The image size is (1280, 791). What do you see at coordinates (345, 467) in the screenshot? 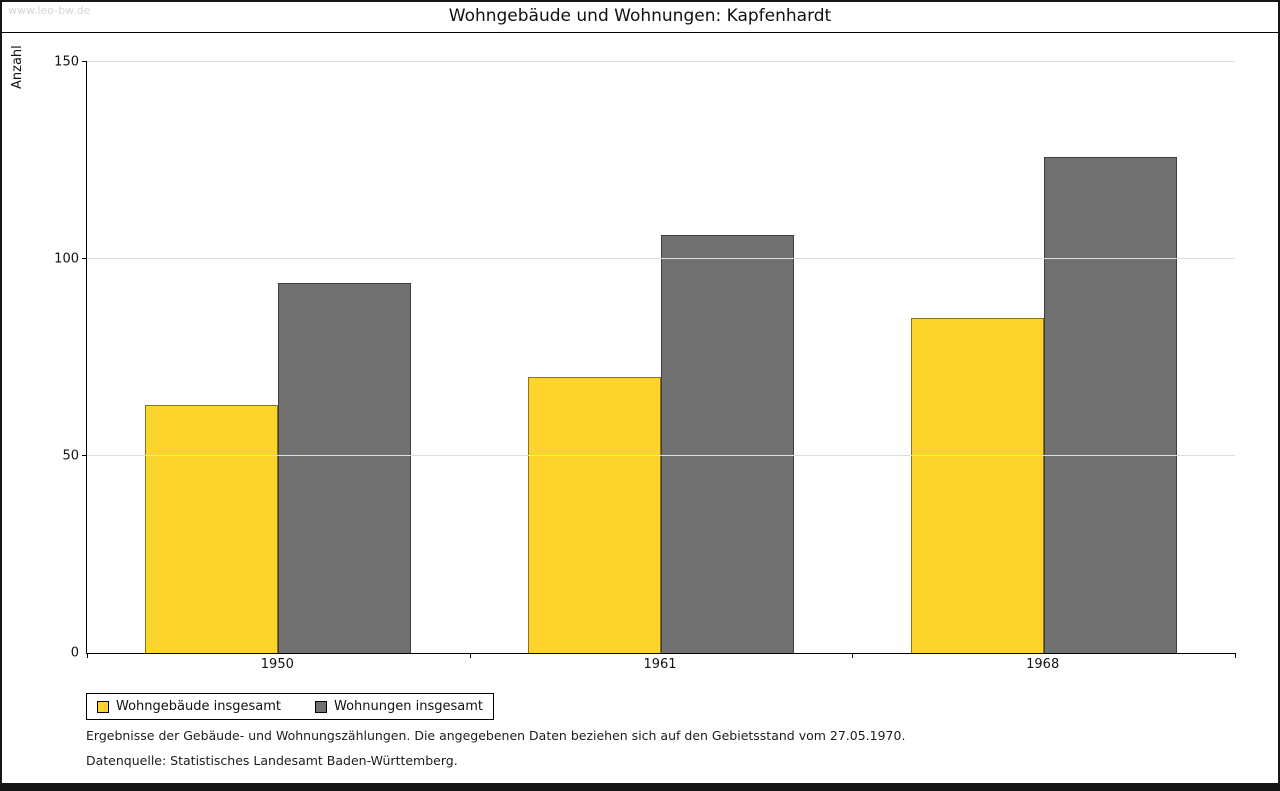
I see `bar-wohnungen-insgesamt-1950` at bounding box center [345, 467].